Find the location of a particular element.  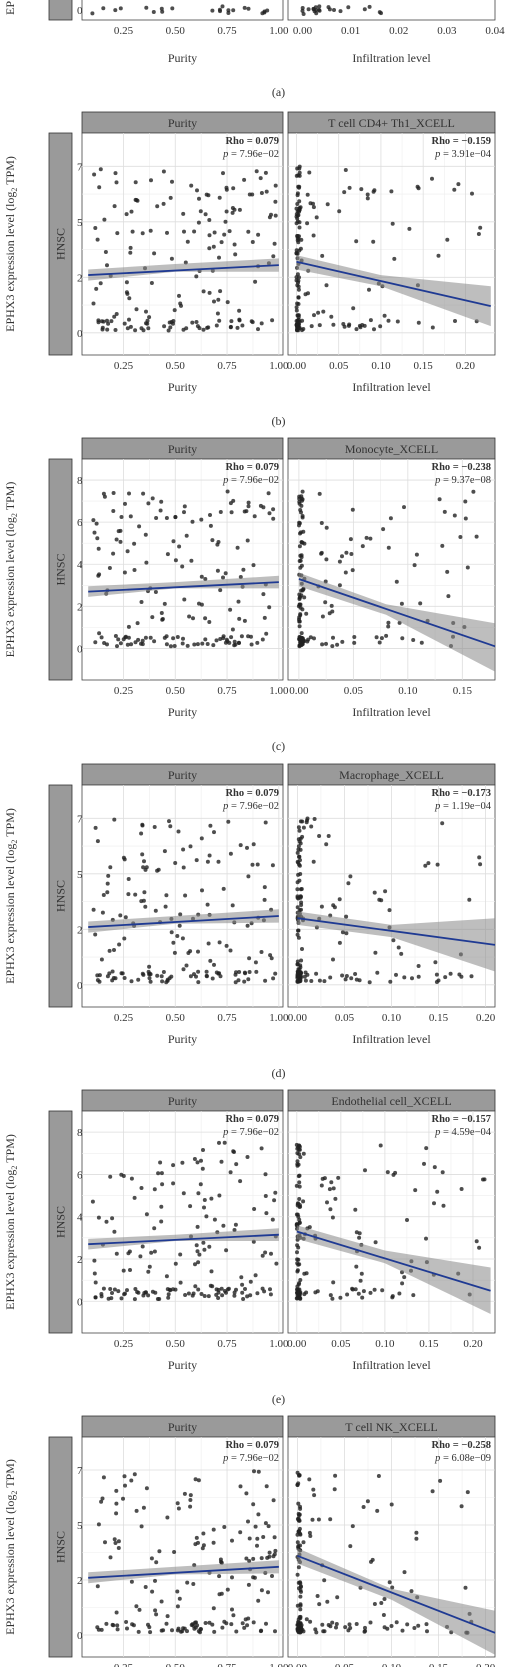

x-tick-label: 0.03 is located at coordinates (447, 31).